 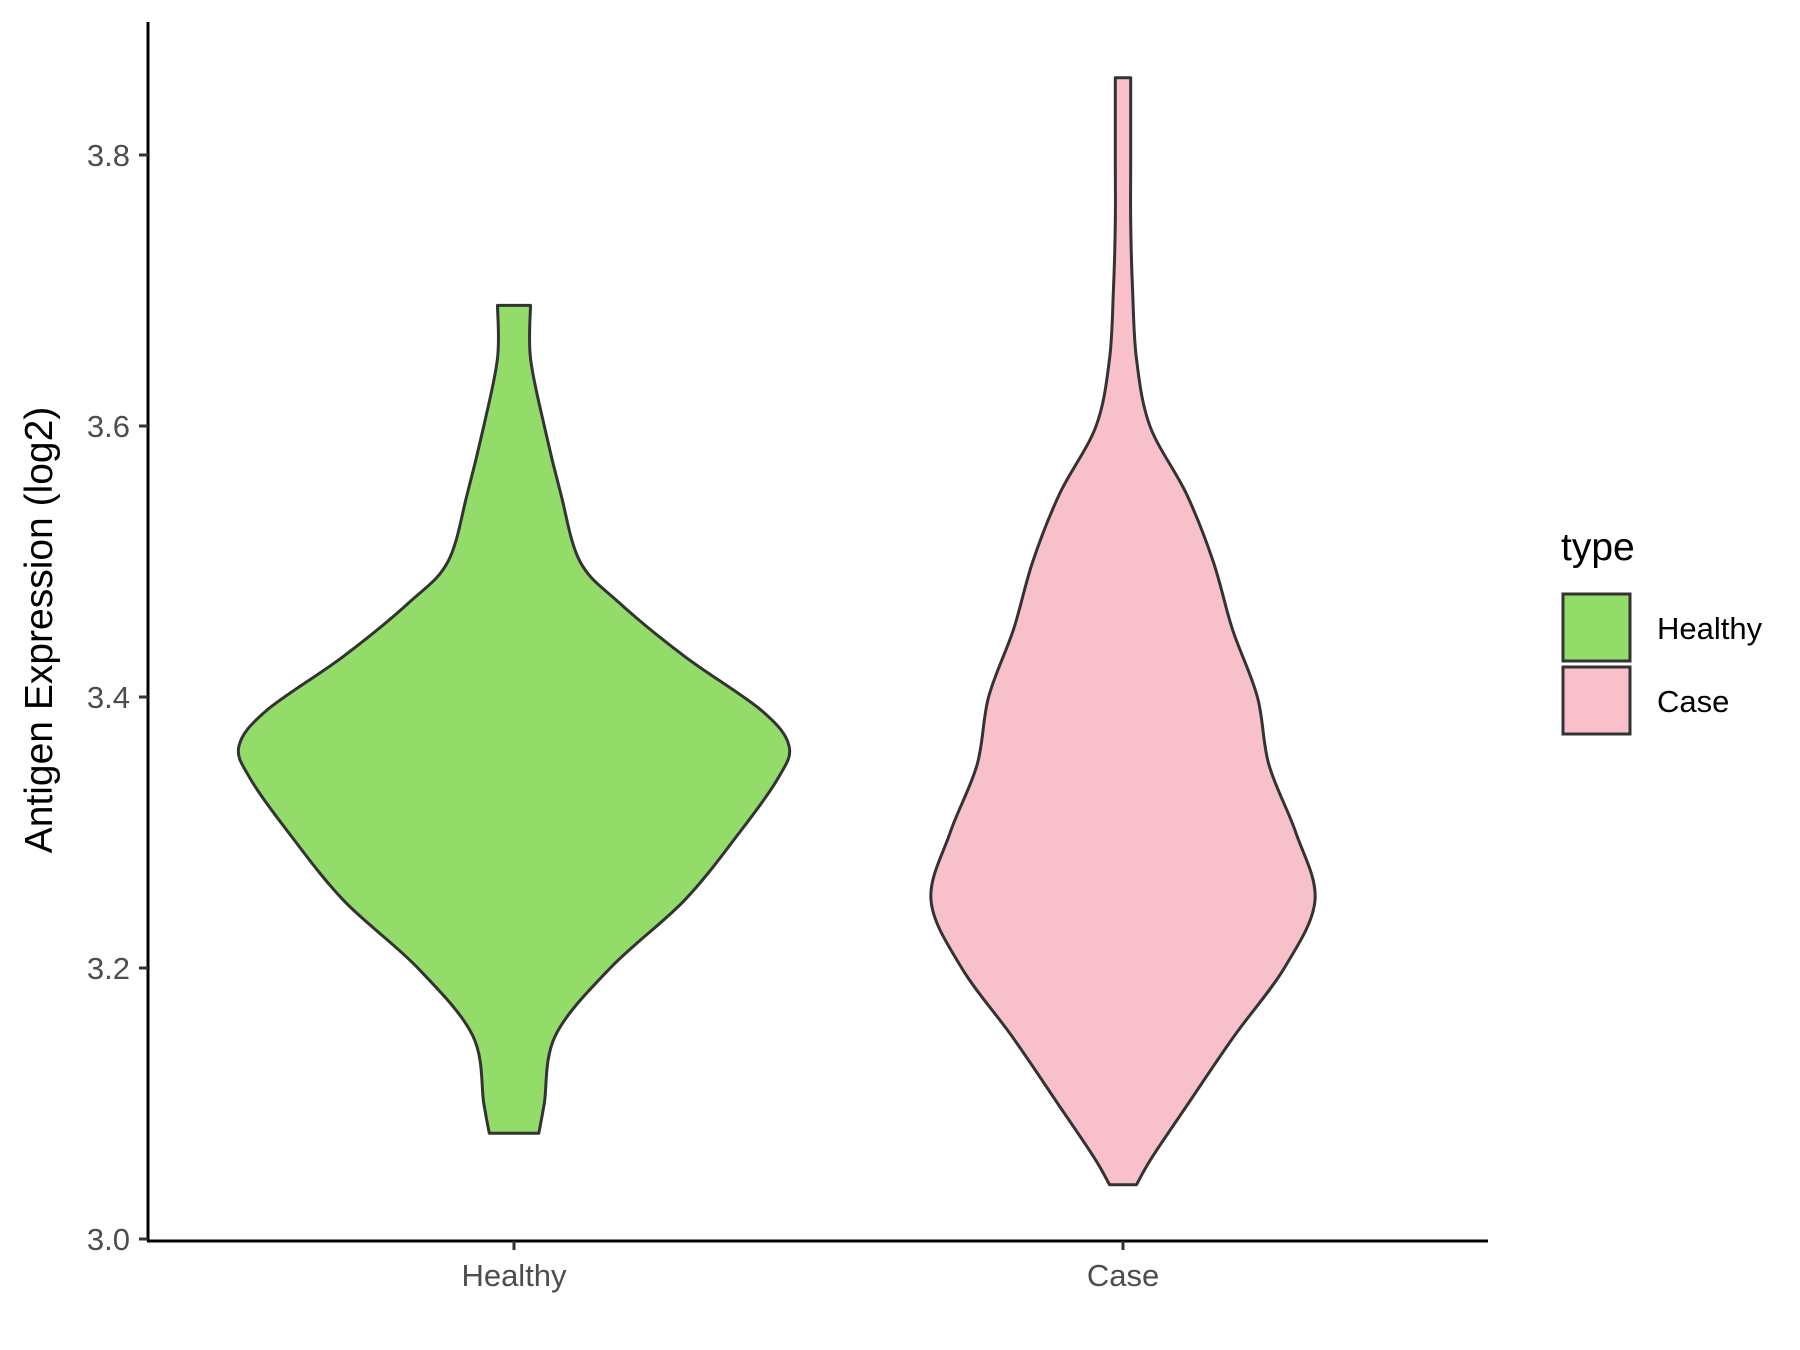 I want to click on y-tick-label: 3.0, so click(x=108, y=1239).